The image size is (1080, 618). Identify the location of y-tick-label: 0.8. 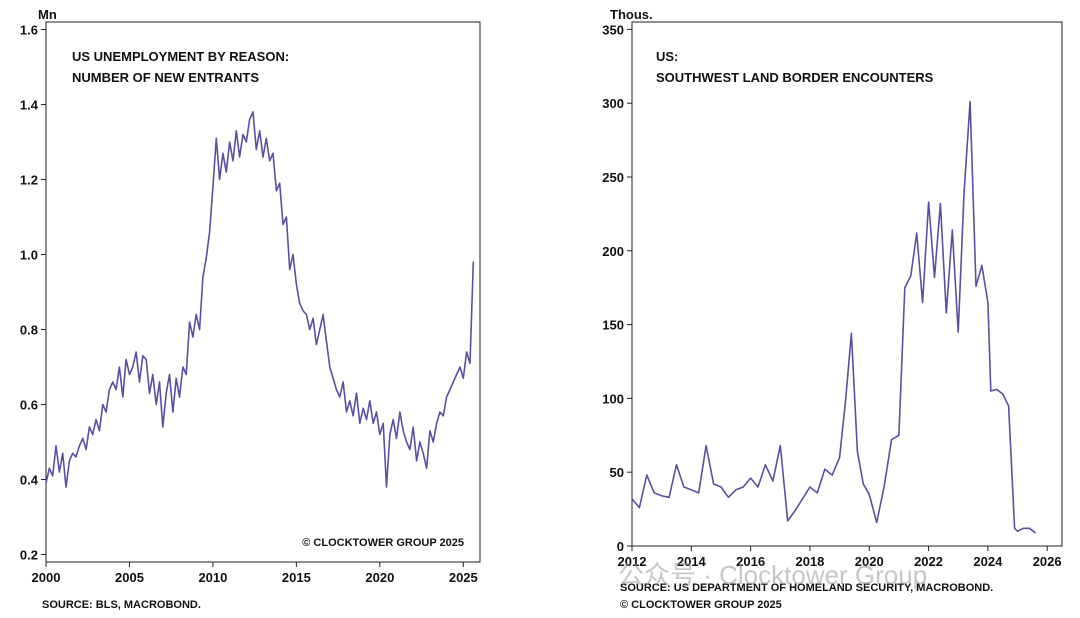
(29, 330).